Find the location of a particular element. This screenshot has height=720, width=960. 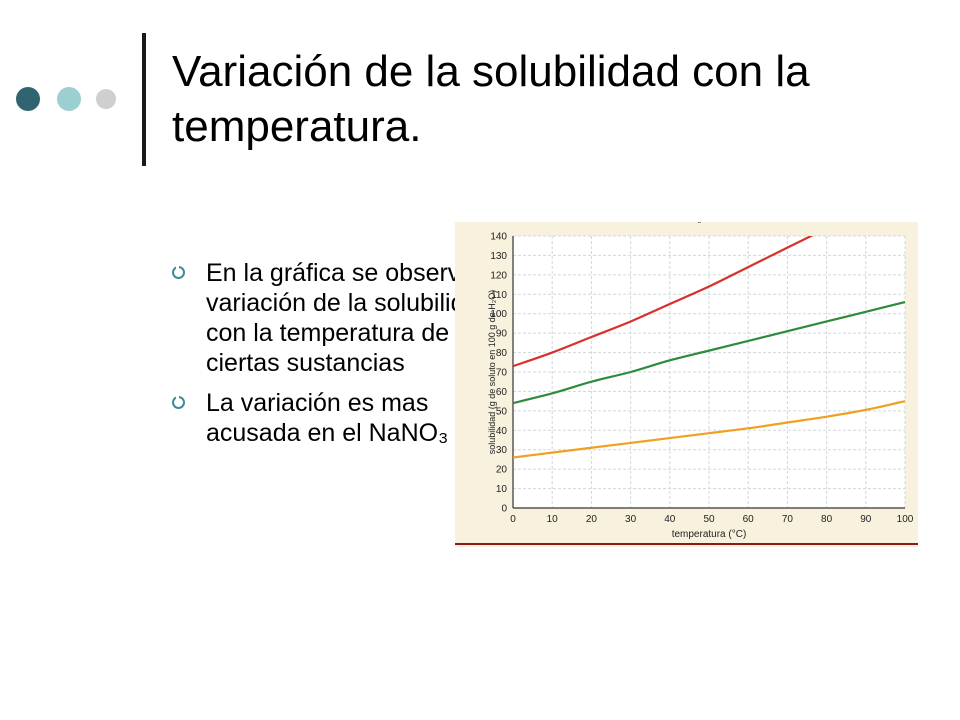

y-tick-label: 100 is located at coordinates (498, 314).